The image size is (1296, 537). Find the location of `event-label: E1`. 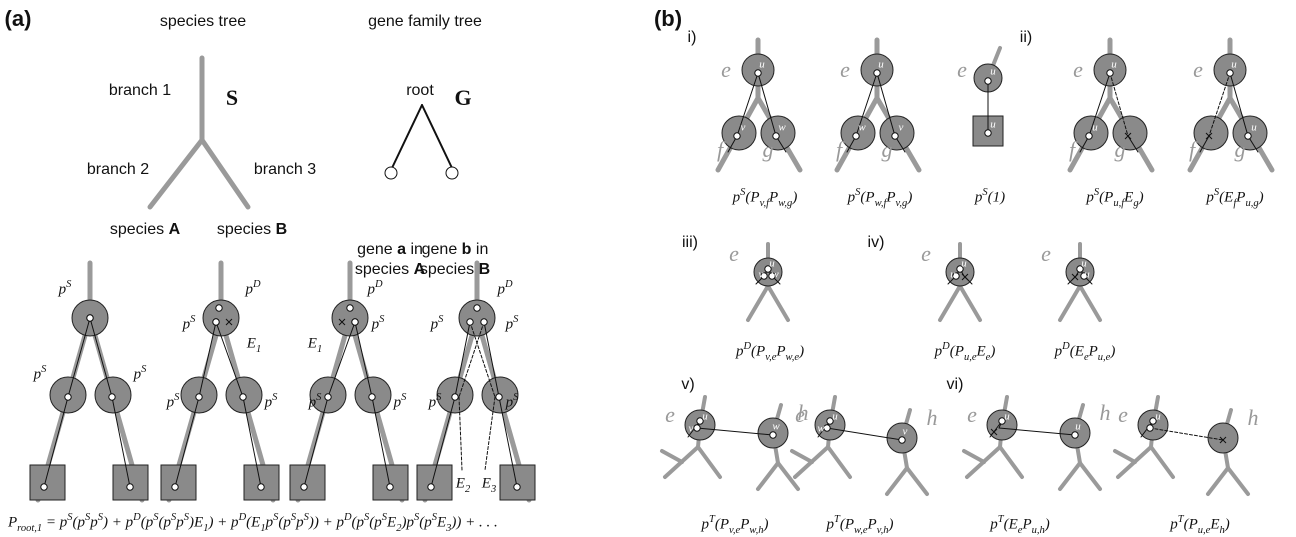

event-label: E1 is located at coordinates (253, 344).